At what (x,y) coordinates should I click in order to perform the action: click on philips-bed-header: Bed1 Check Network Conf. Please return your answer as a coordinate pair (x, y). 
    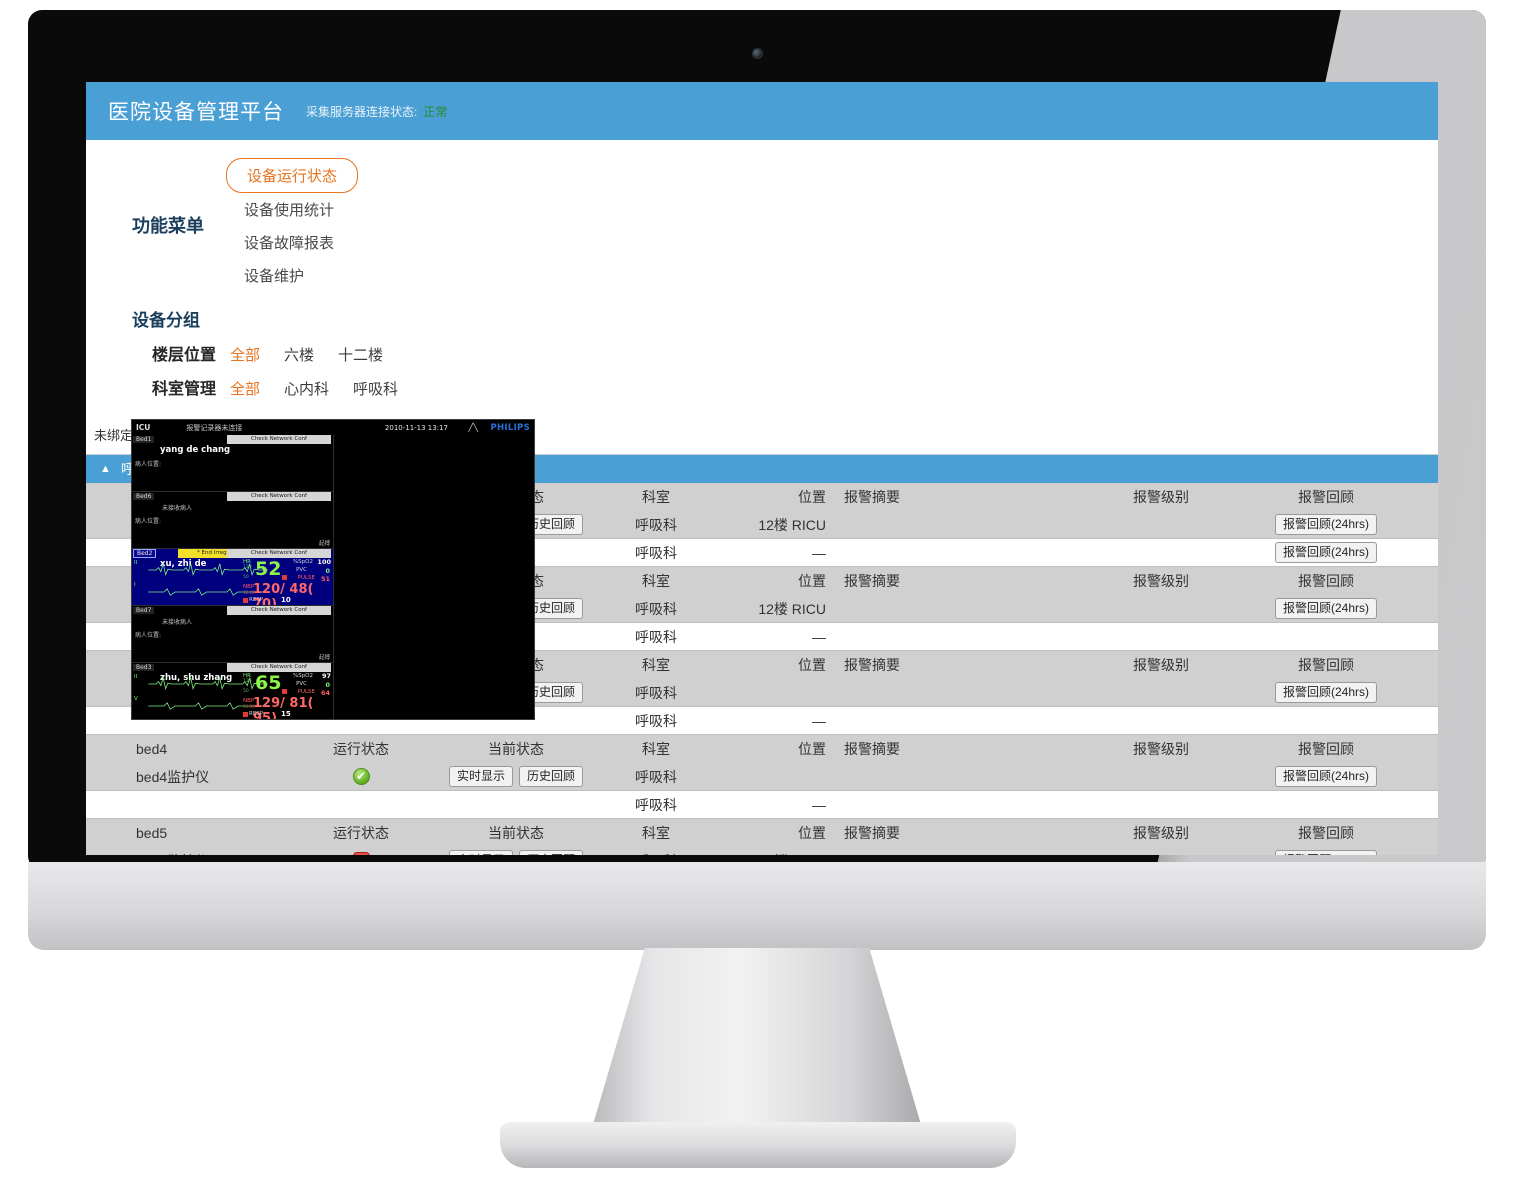
    Looking at the image, I should click on (232, 439).